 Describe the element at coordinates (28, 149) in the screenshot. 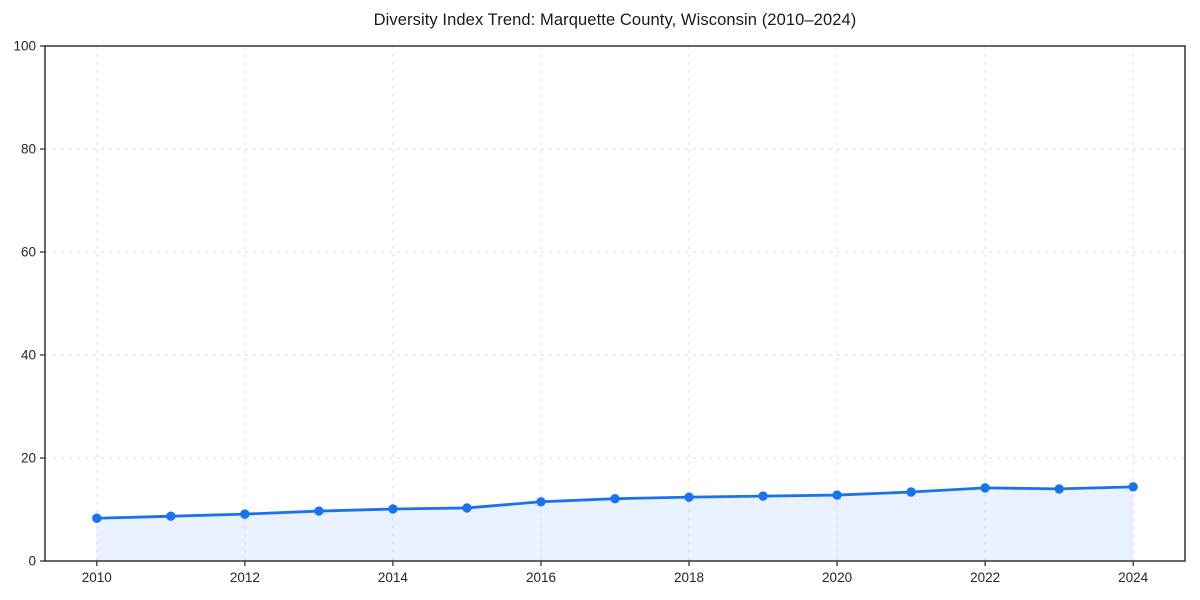

I see `y-tick-label: 80` at that location.